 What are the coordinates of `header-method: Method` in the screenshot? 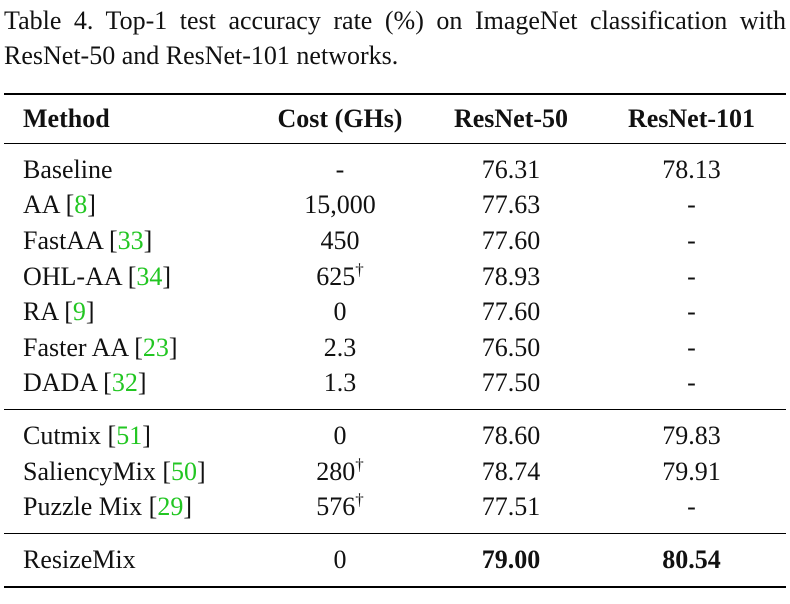 It's located at (66, 118).